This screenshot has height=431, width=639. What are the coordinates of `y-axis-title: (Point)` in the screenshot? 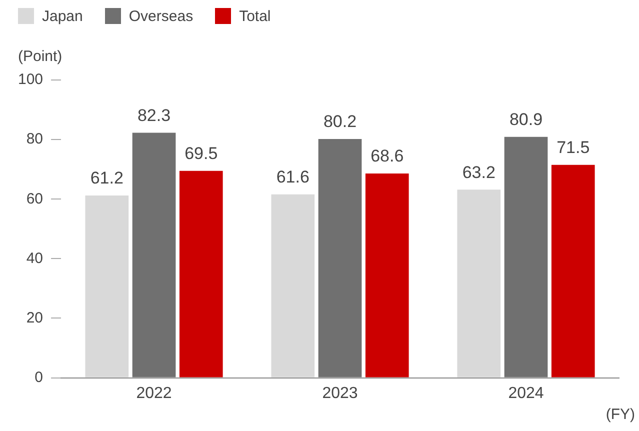 It's located at (40, 56).